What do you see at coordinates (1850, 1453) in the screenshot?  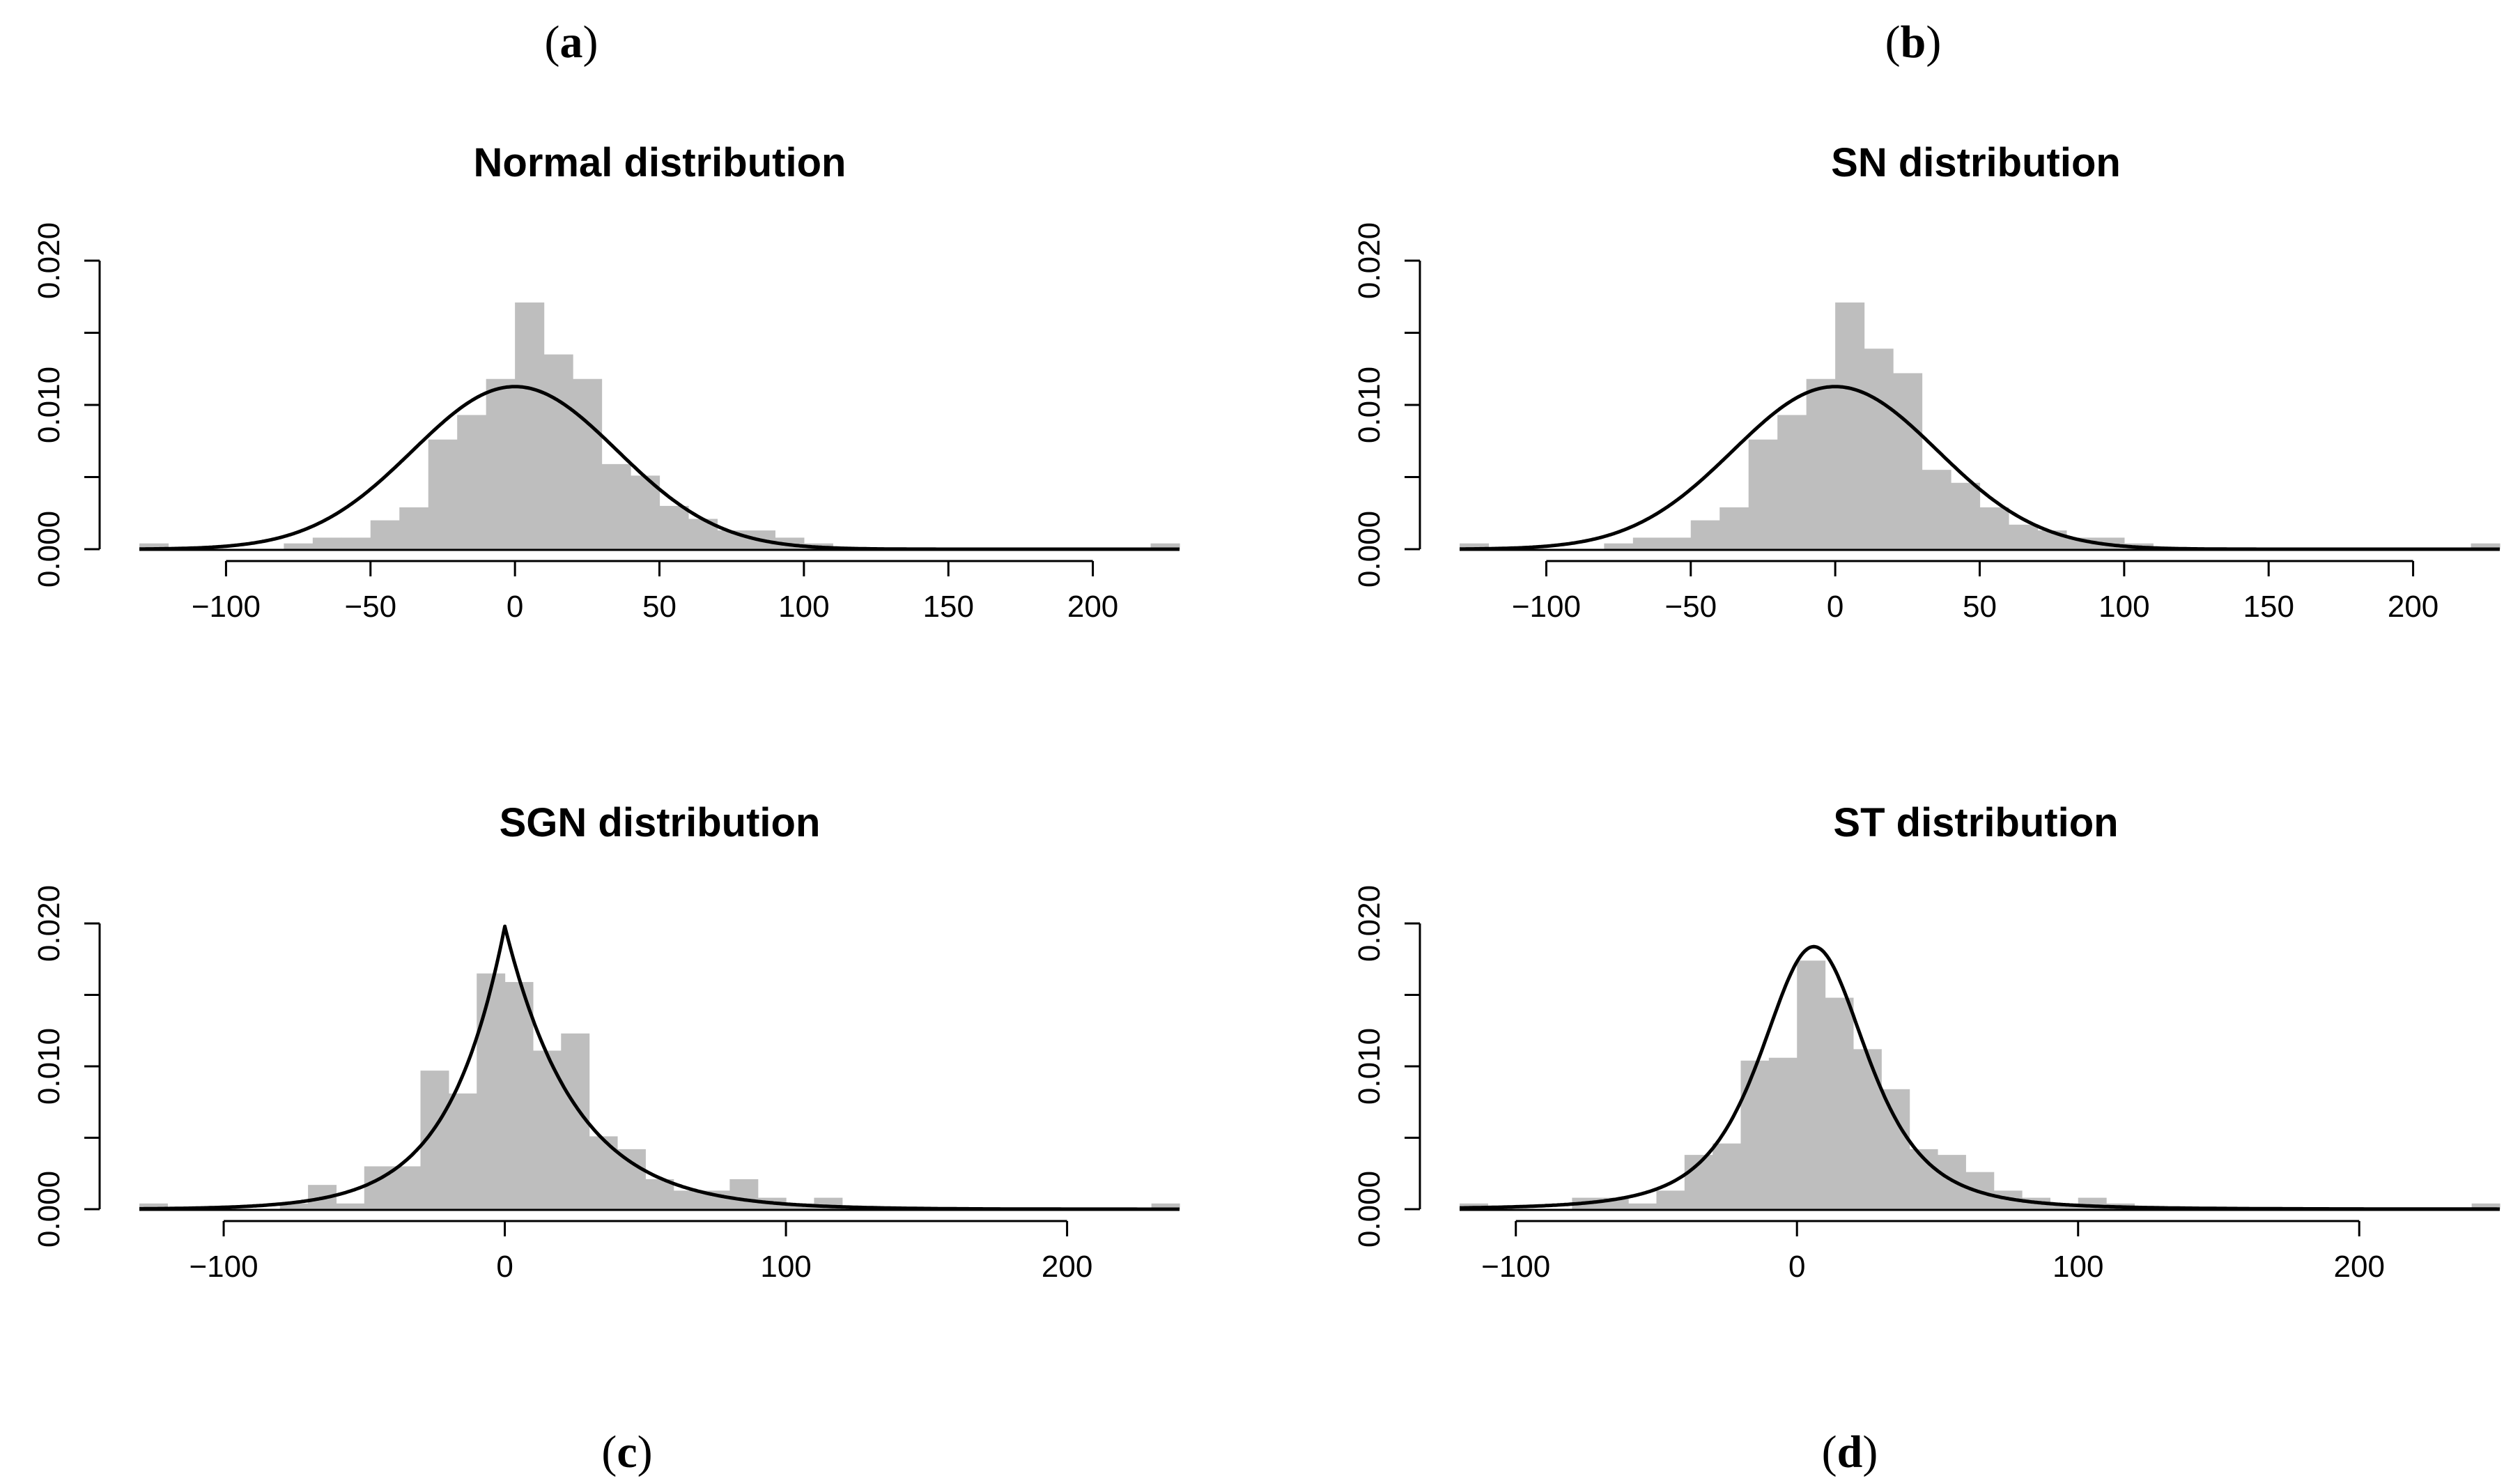 I see `panel-label-d: (d)` at bounding box center [1850, 1453].